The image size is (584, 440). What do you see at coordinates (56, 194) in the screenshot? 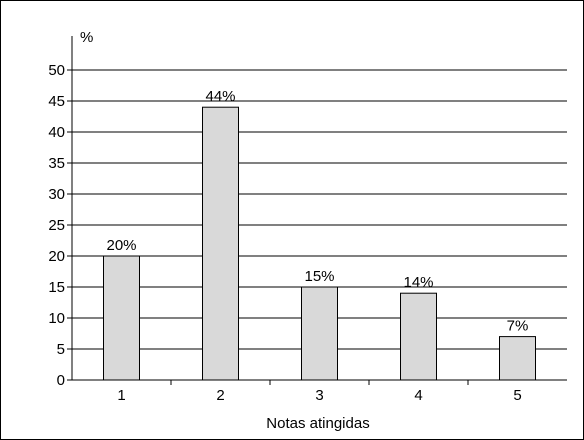
I see `y-tick-label: 30` at bounding box center [56, 194].